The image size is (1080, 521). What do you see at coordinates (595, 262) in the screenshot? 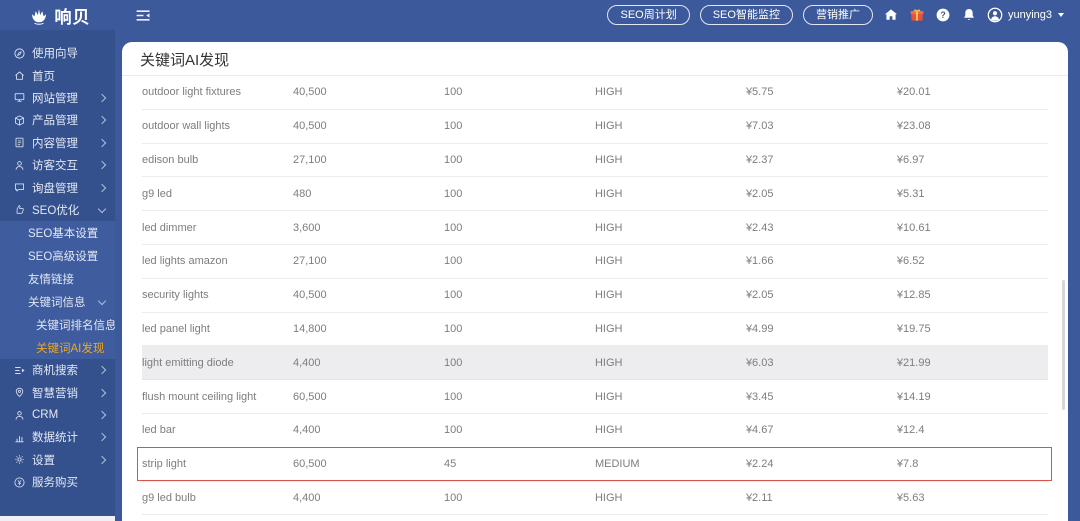
I see `table-row: led lights amazon 27,100 100 HIGH ¥1.66 ¥6.52` at bounding box center [595, 262].